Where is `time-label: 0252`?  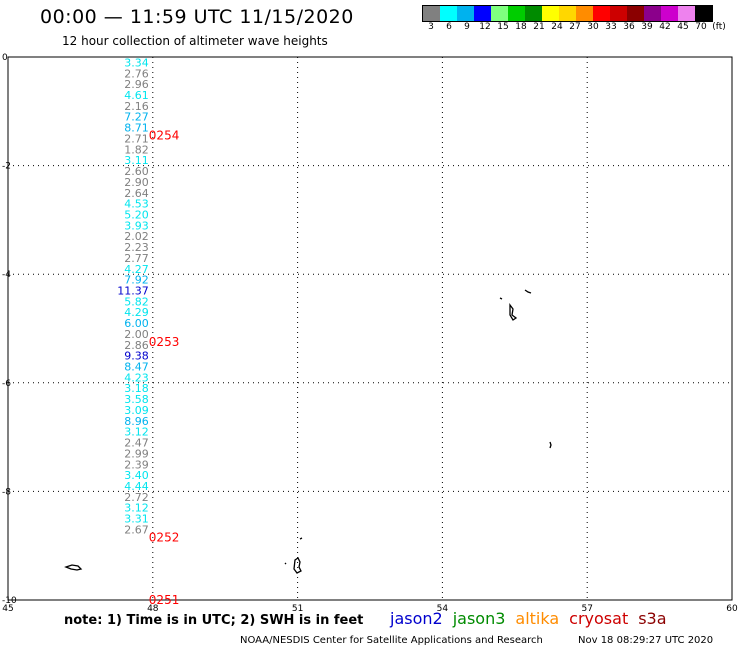 time-label: 0252 is located at coordinates (164, 538).